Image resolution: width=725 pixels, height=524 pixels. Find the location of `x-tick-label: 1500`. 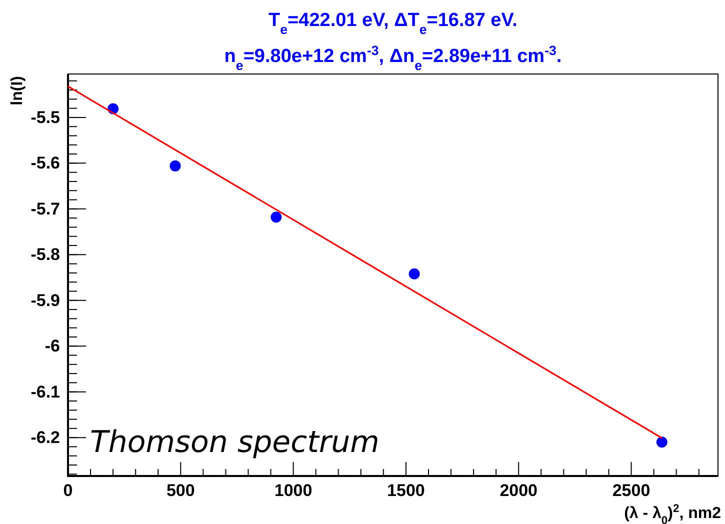

x-tick-label: 1500 is located at coordinates (406, 490).